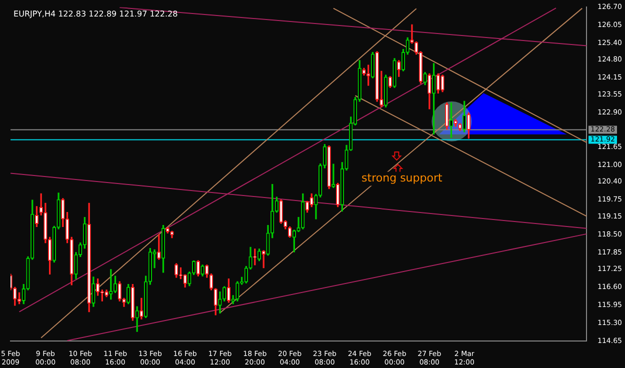 The image size is (625, 368). What do you see at coordinates (402, 178) in the screenshot?
I see `annotation: strong support` at bounding box center [402, 178].